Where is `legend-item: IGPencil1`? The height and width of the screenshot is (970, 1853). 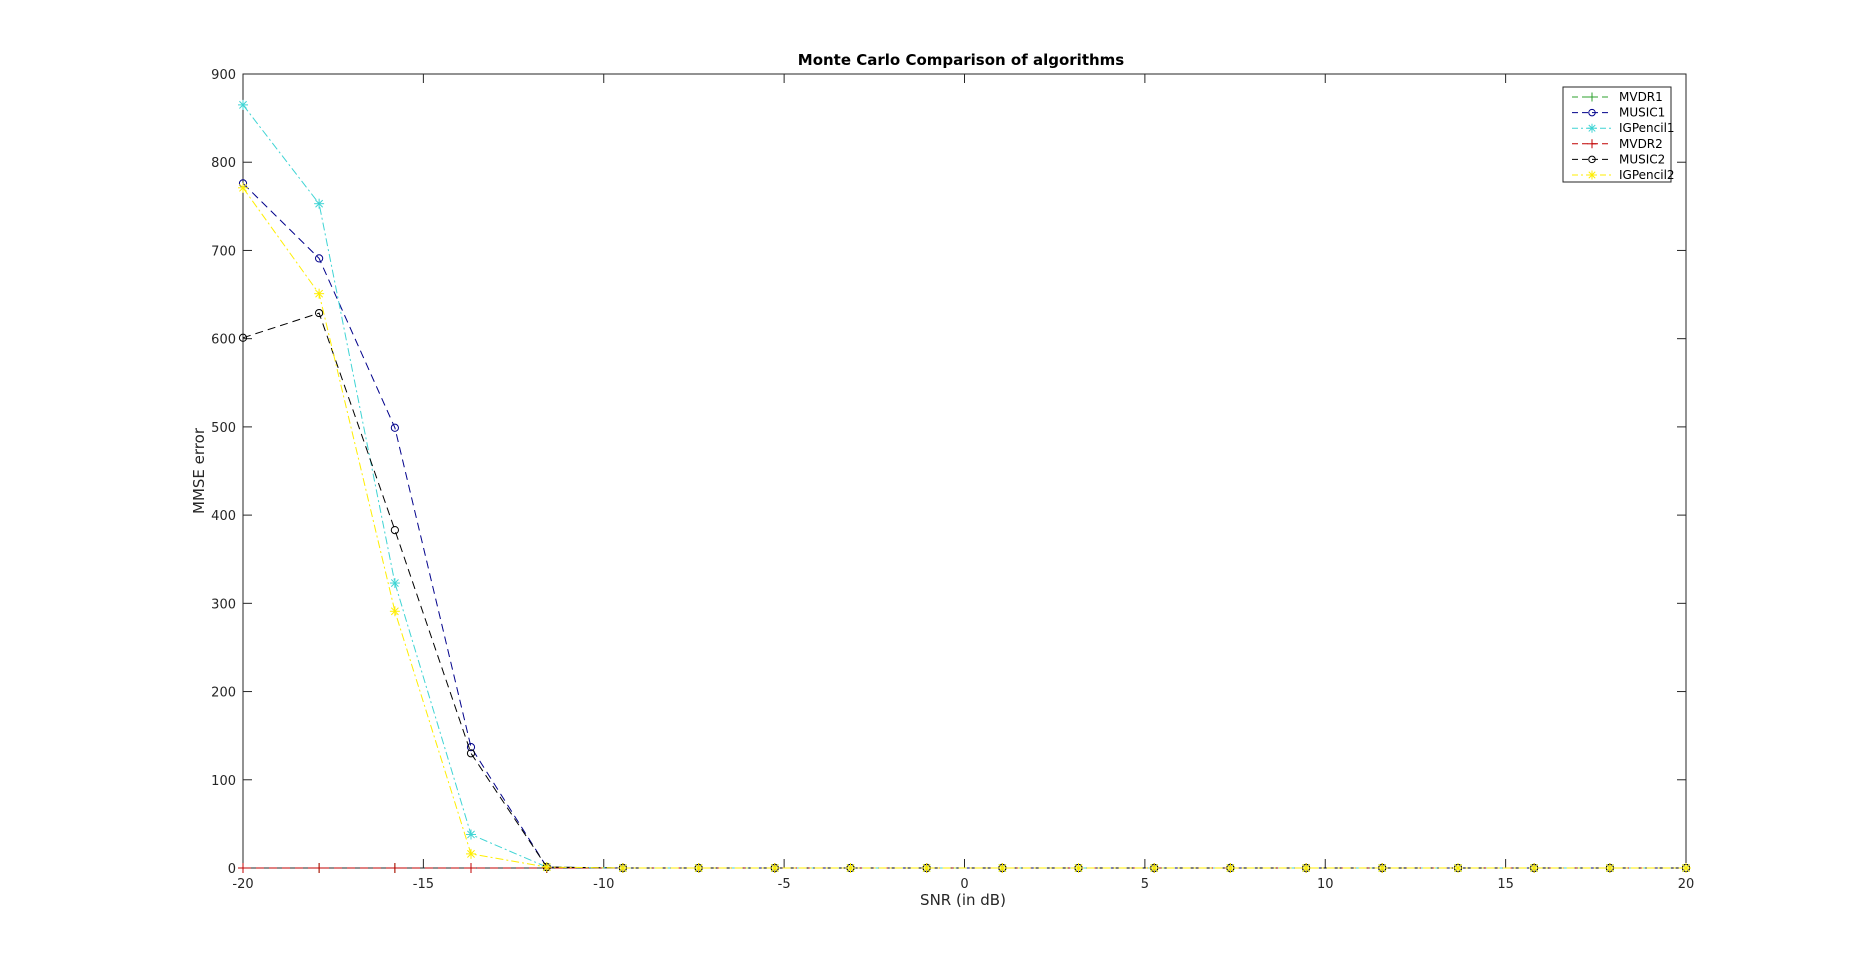
legend-item: IGPencil1 is located at coordinates (1623, 128).